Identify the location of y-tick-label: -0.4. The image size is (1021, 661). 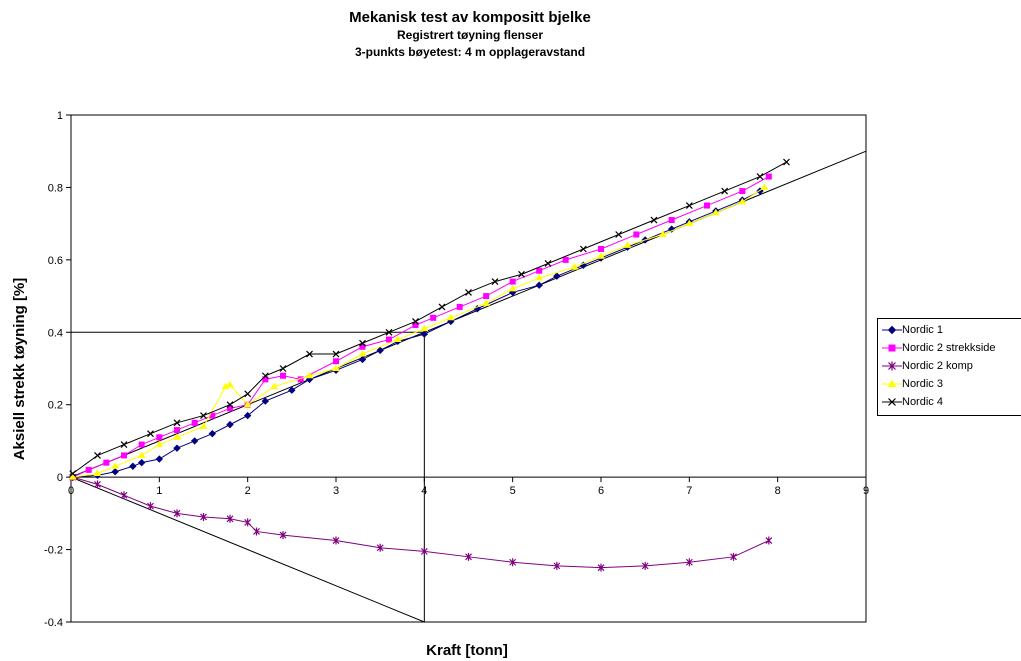
(53, 623).